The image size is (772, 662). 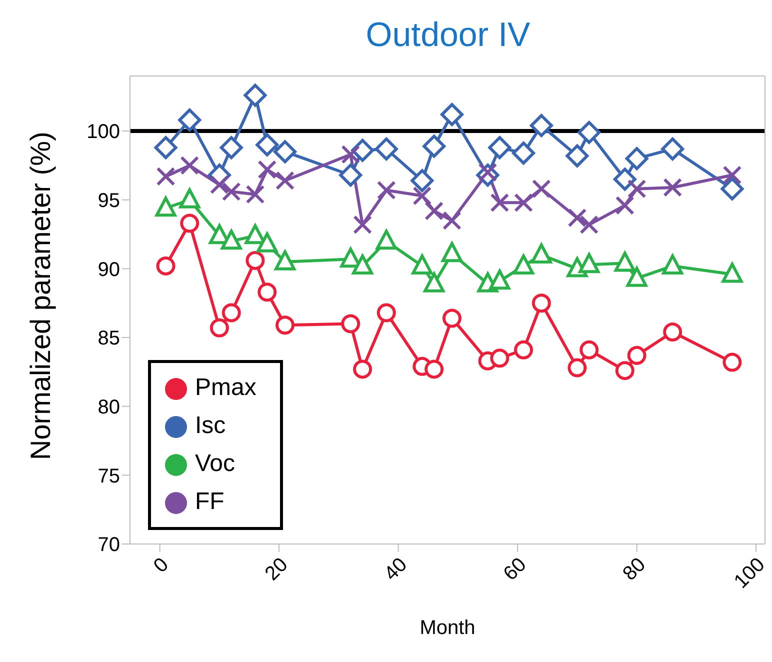 I want to click on legend-label: FF, so click(x=209, y=501).